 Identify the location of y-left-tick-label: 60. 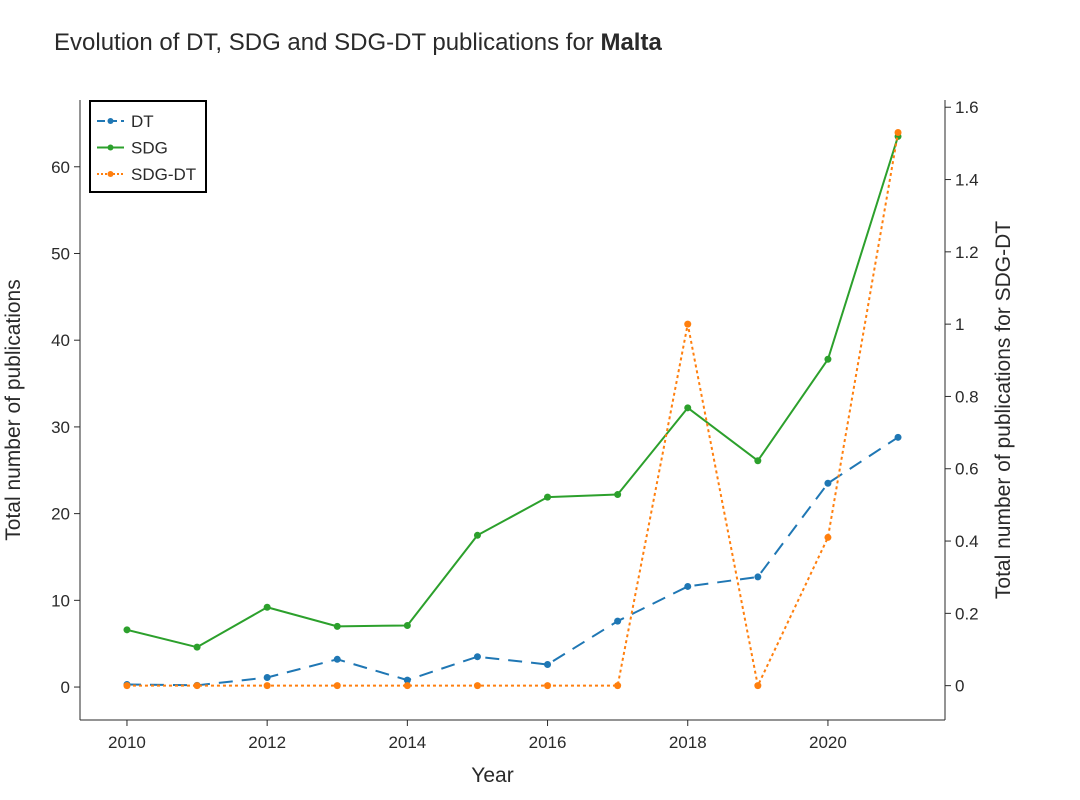
(60, 167).